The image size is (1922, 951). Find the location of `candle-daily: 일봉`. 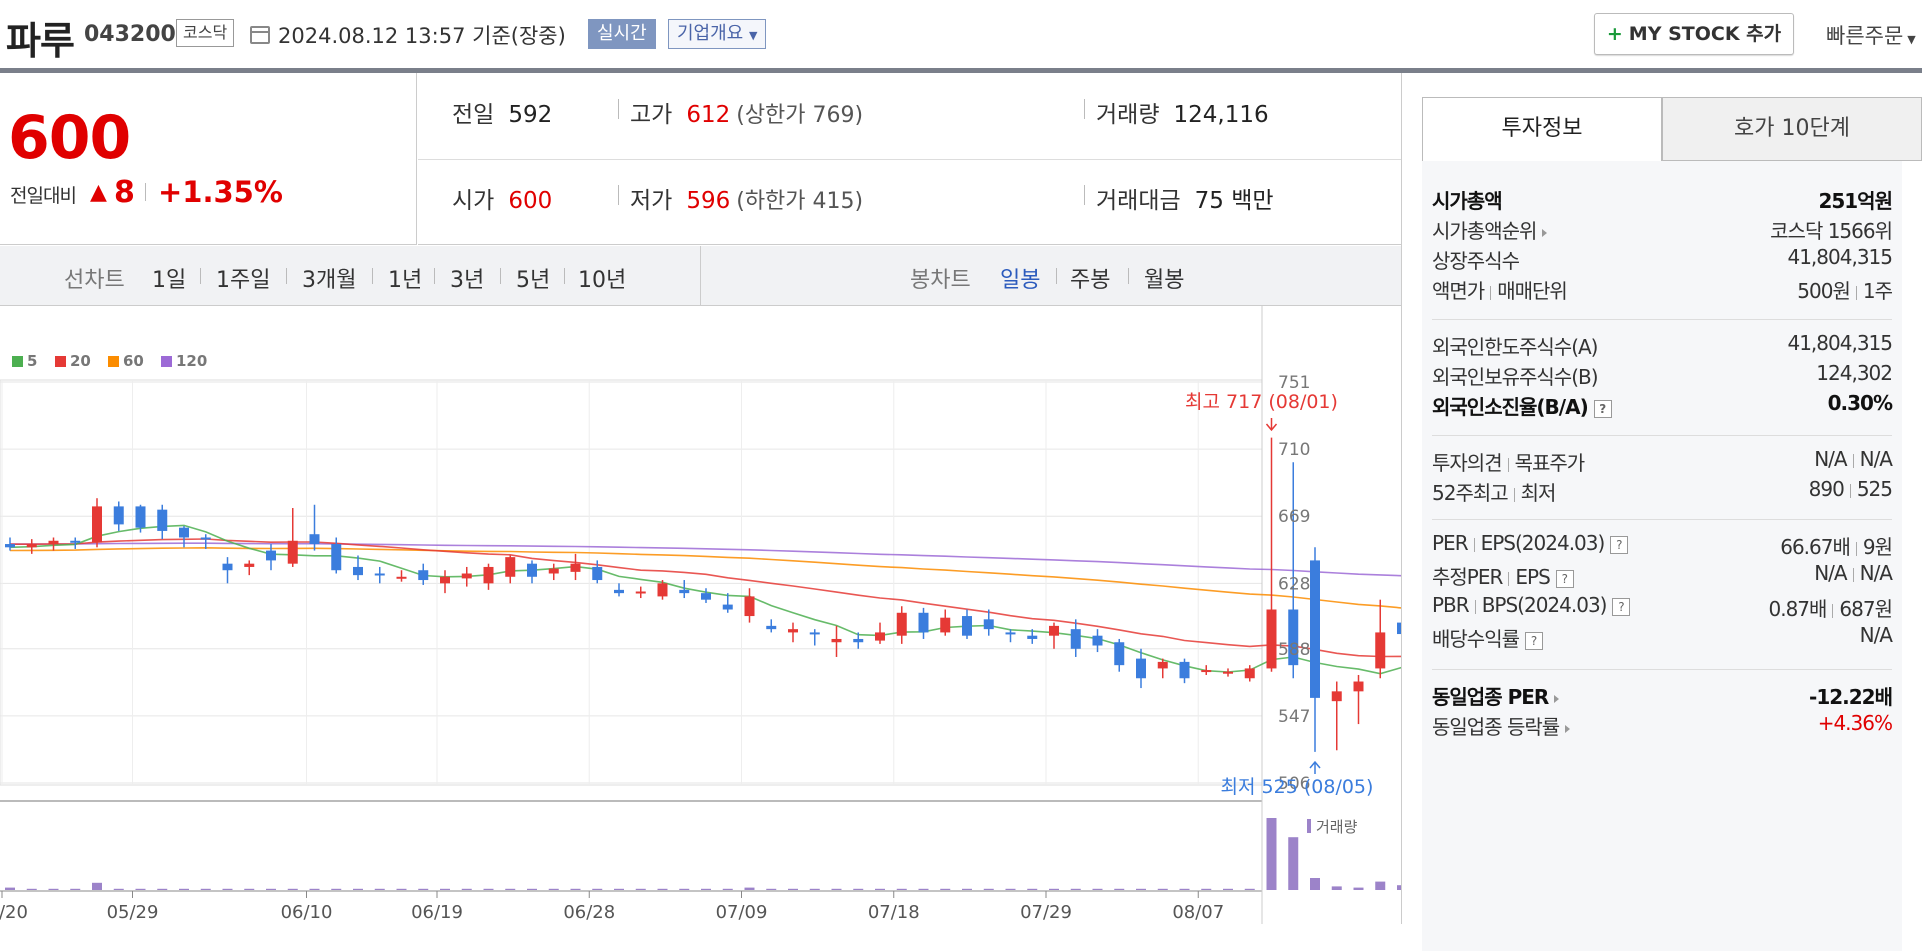

candle-daily: 일봉 is located at coordinates (1020, 280).